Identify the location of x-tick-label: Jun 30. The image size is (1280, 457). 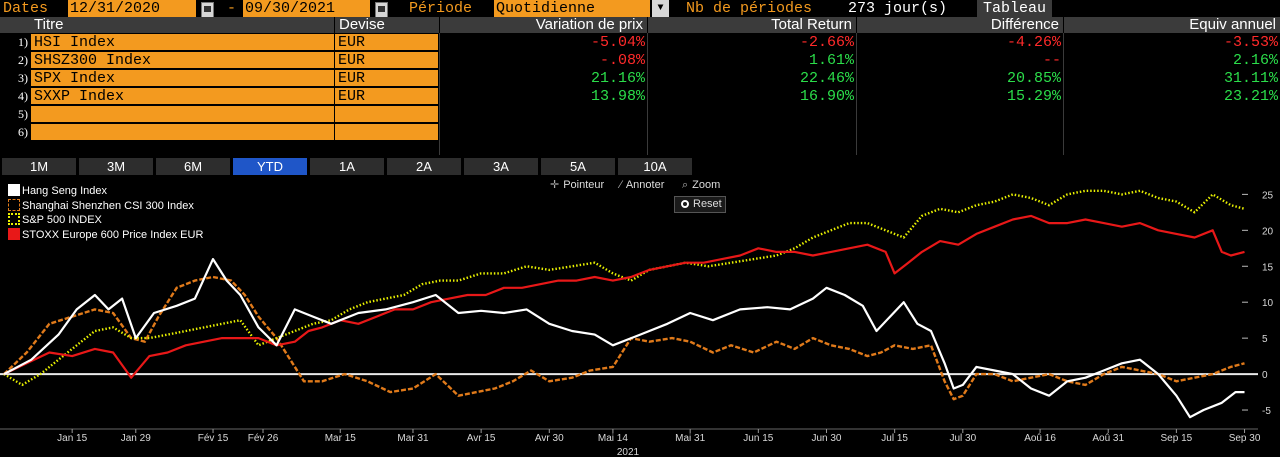
(826, 438).